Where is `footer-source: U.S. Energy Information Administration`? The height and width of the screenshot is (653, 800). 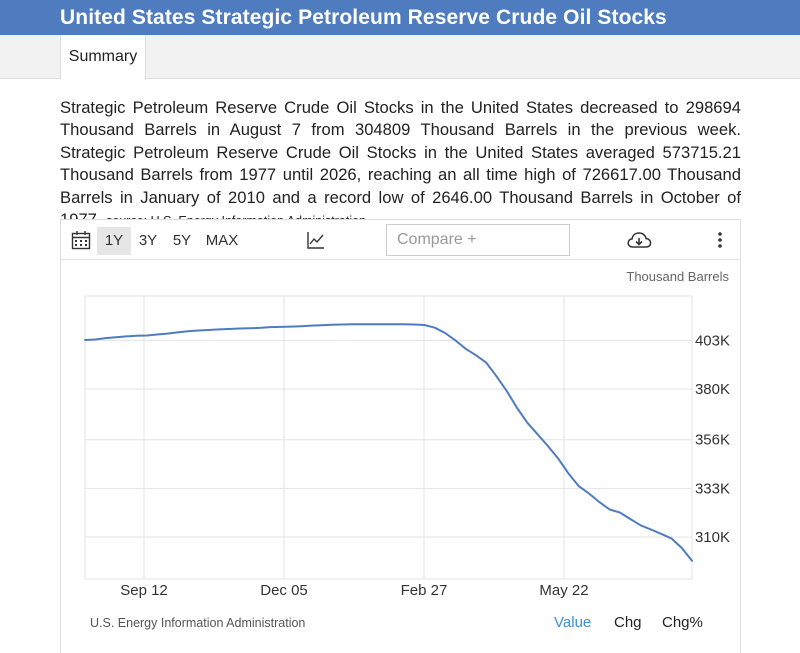 footer-source: U.S. Energy Information Administration is located at coordinates (198, 623).